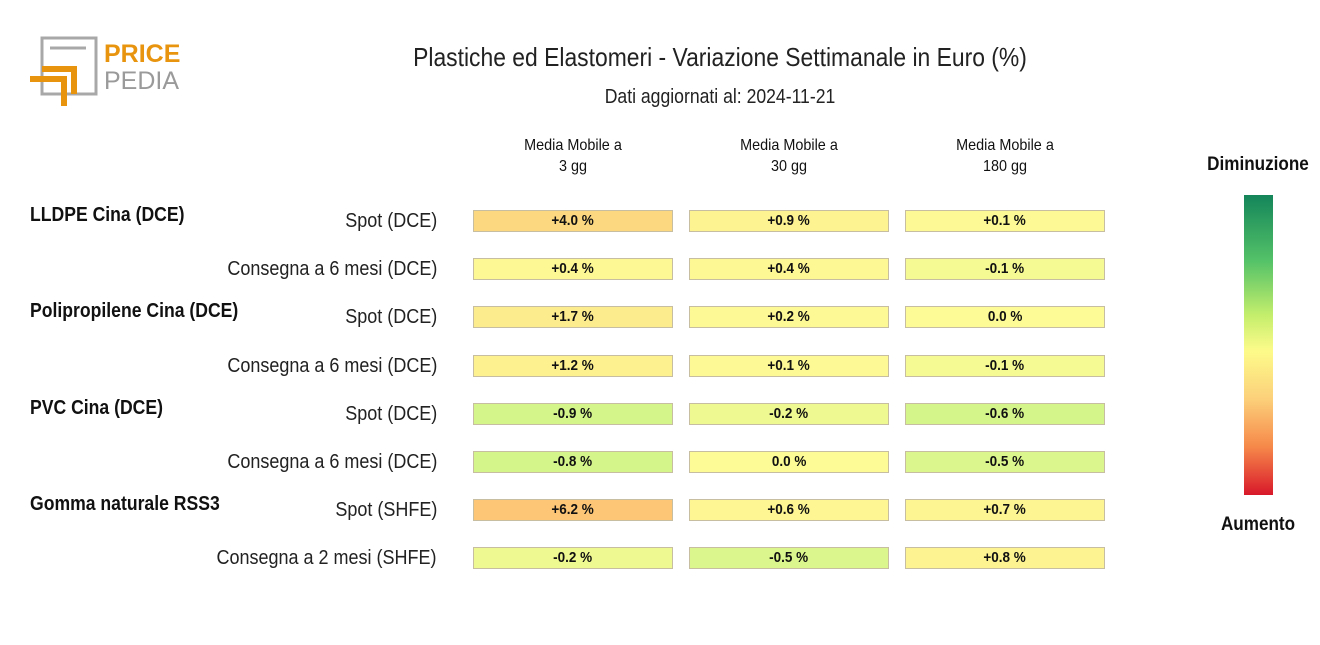 Image resolution: width=1320 pixels, height=645 pixels. I want to click on heatmap-cell: +1.2 %, so click(573, 365).